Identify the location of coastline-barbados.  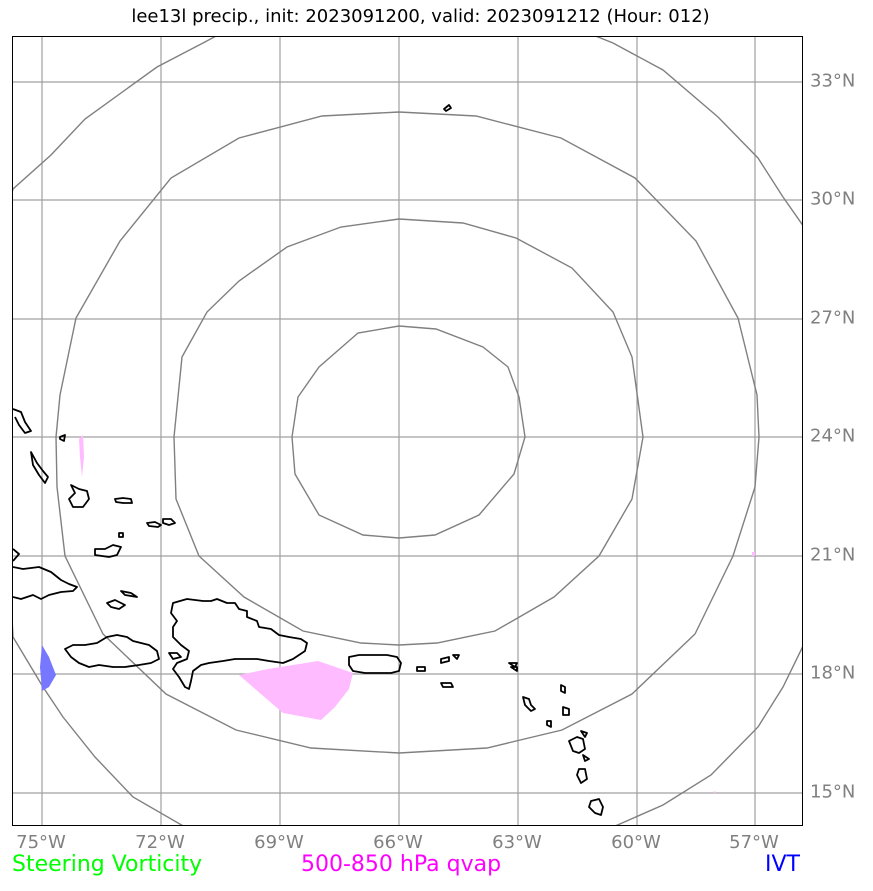
(596, 807).